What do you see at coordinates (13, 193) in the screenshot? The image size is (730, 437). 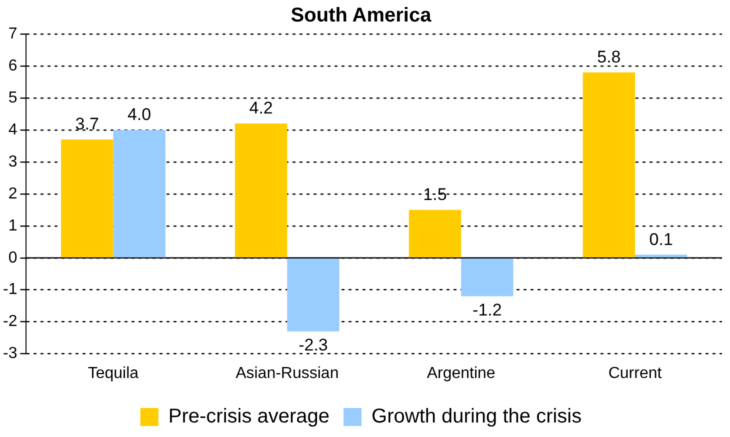 I see `y-tick-label: 2` at bounding box center [13, 193].